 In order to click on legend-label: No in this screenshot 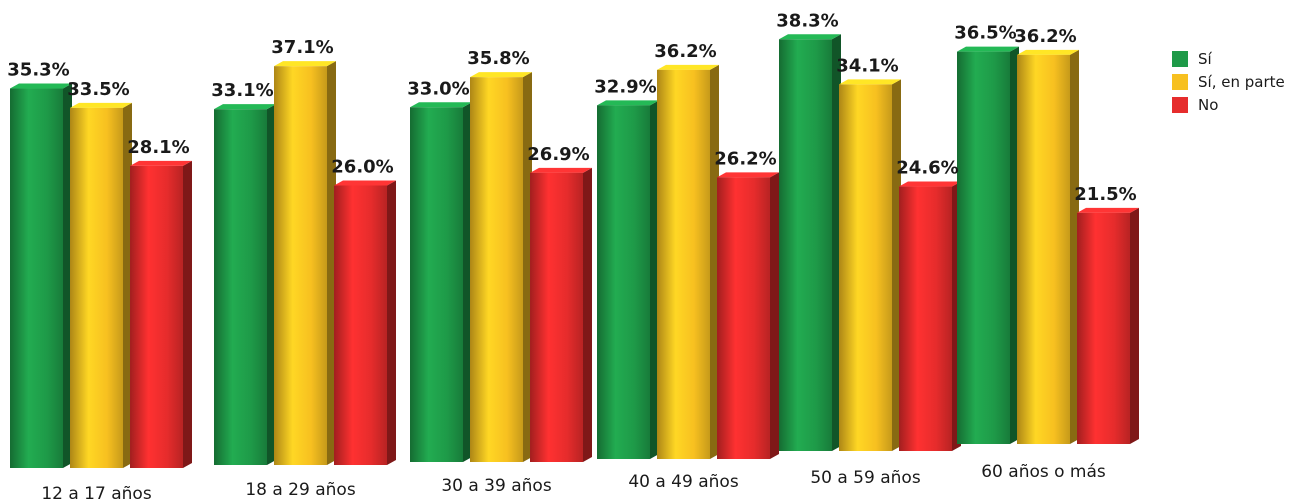, I will do `click(1208, 105)`.